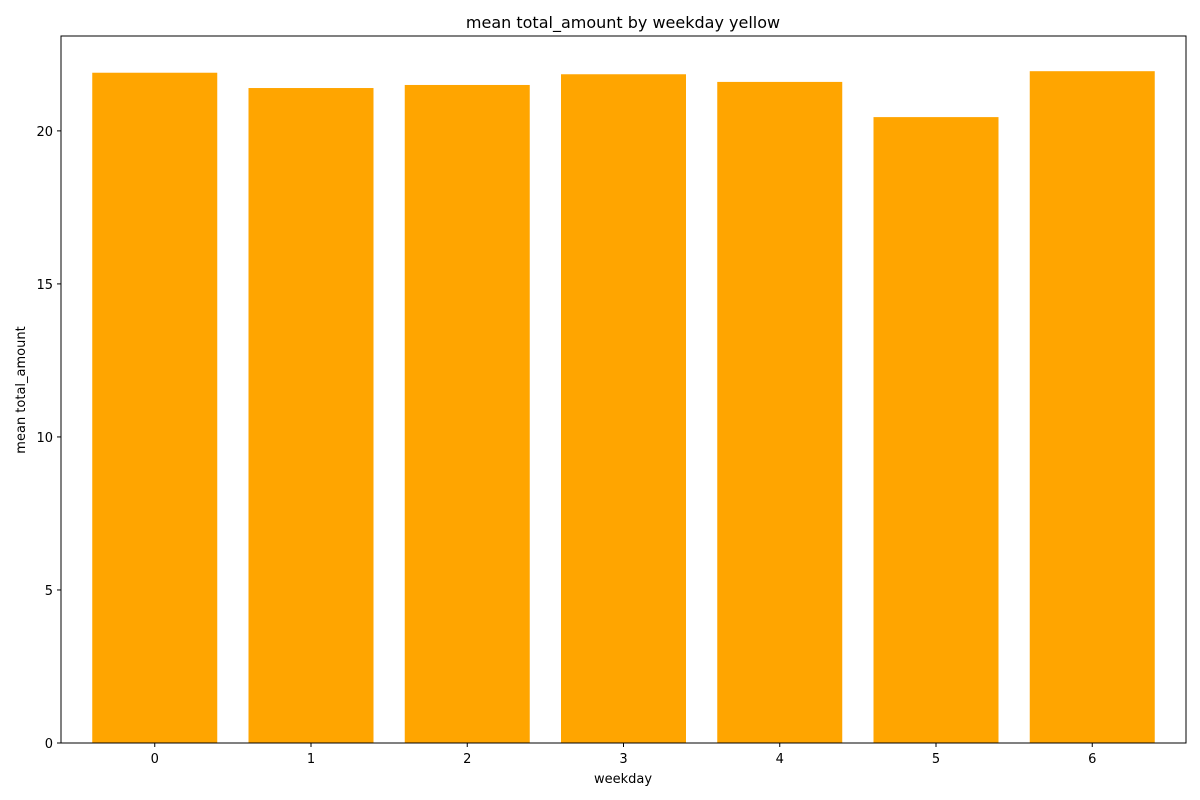 Image resolution: width=1200 pixels, height=800 pixels. What do you see at coordinates (780, 759) in the screenshot?
I see `x-tick-label: 4` at bounding box center [780, 759].